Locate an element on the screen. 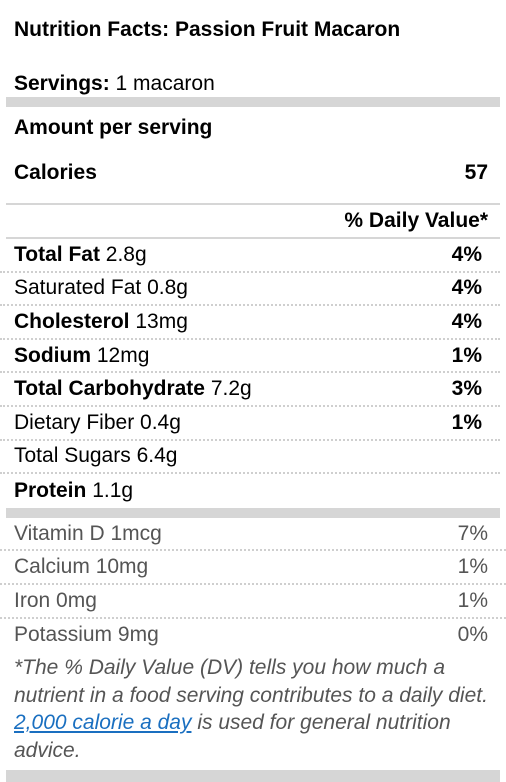 The height and width of the screenshot is (782, 506). amount-per-serving: Amount per serving is located at coordinates (113, 127).